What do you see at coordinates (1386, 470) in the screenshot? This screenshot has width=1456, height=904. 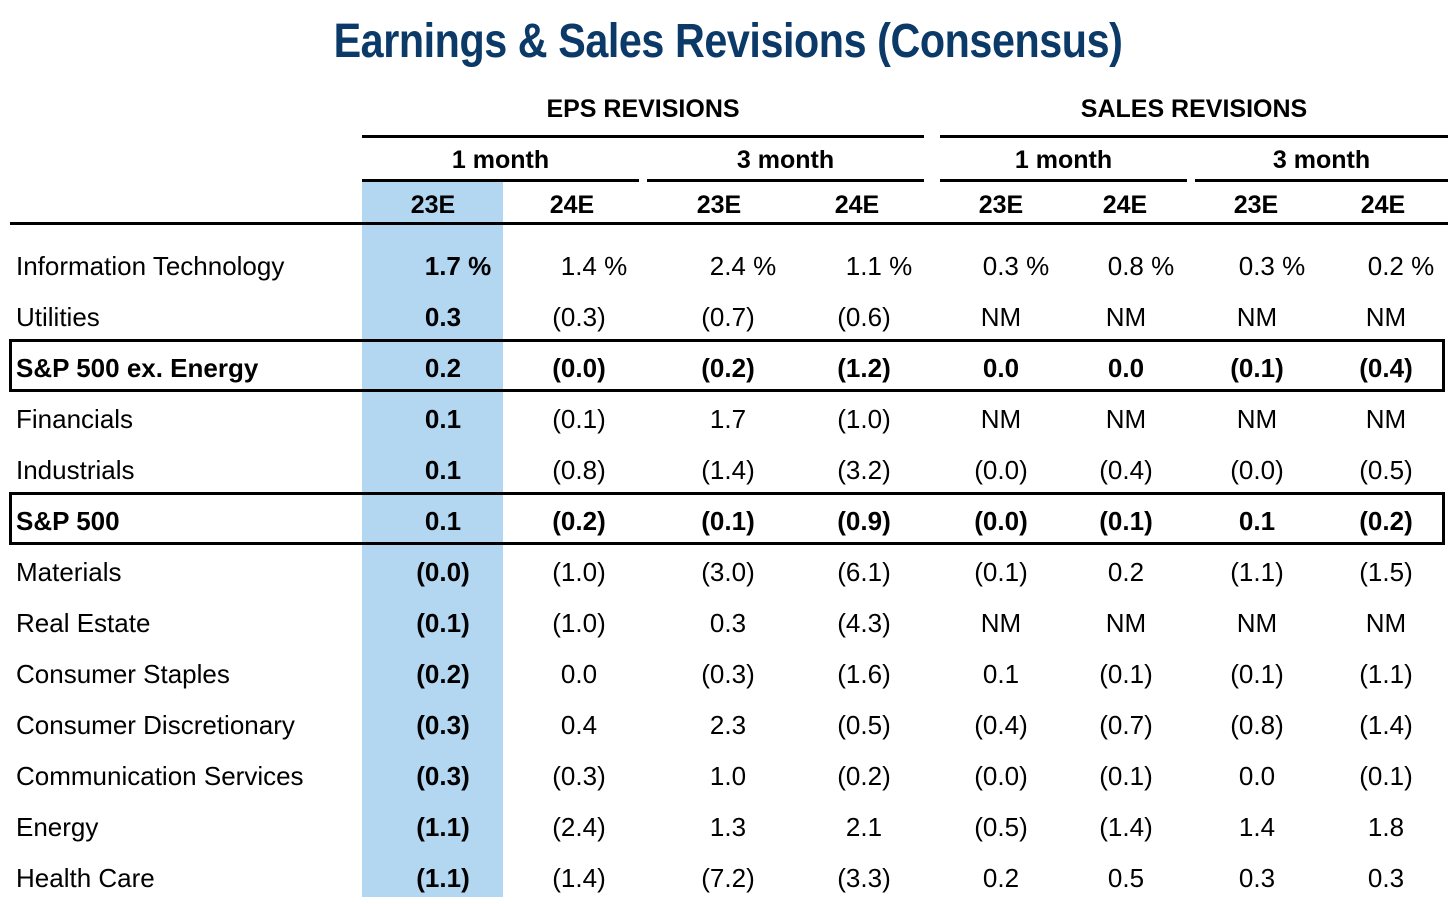 I see `table-cell: (0.5)` at bounding box center [1386, 470].